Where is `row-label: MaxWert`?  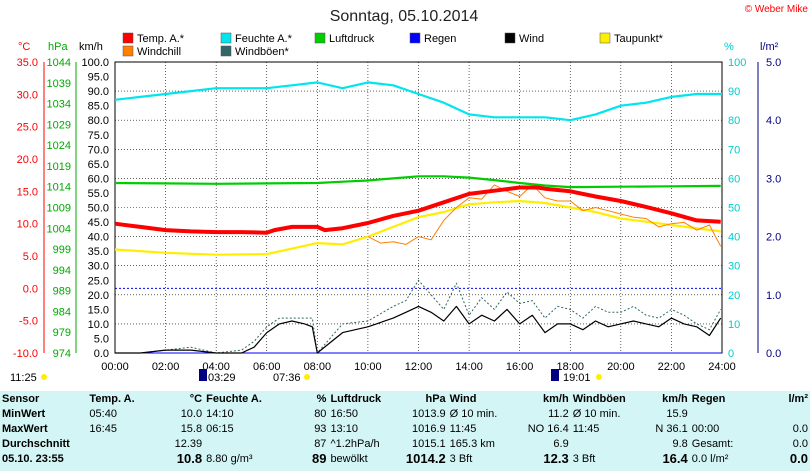 row-label: MaxWert is located at coordinates (25, 428).